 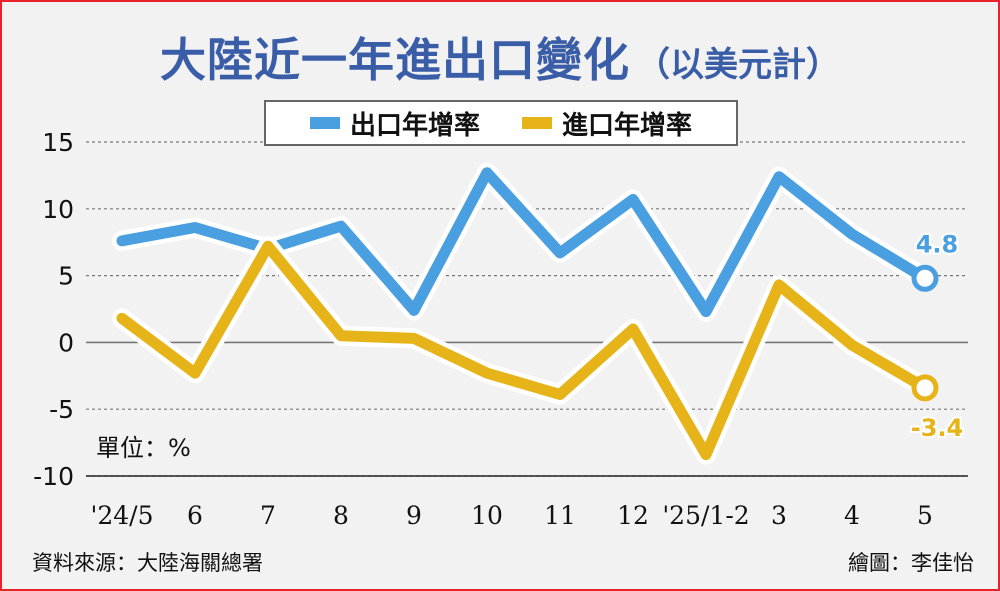 What do you see at coordinates (66, 276) in the screenshot?
I see `y-tick-label: 5` at bounding box center [66, 276].